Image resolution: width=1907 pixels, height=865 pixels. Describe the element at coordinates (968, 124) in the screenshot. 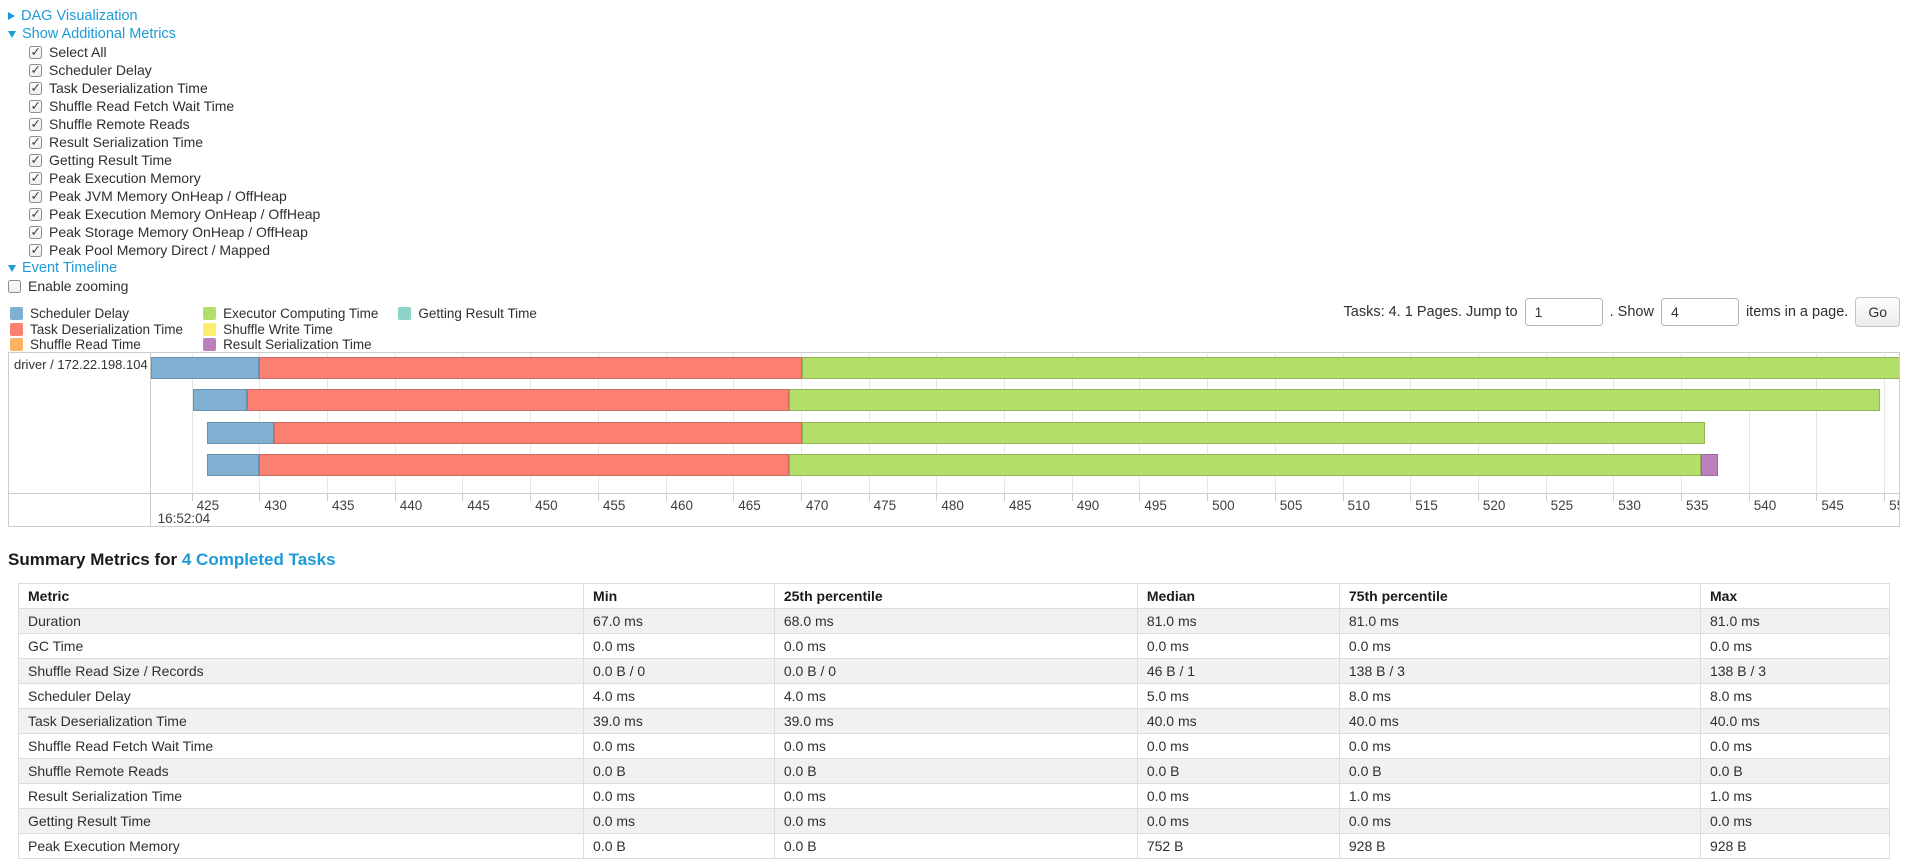

I see `metric-checkbox-row: Shuffle Remote Reads` at that location.